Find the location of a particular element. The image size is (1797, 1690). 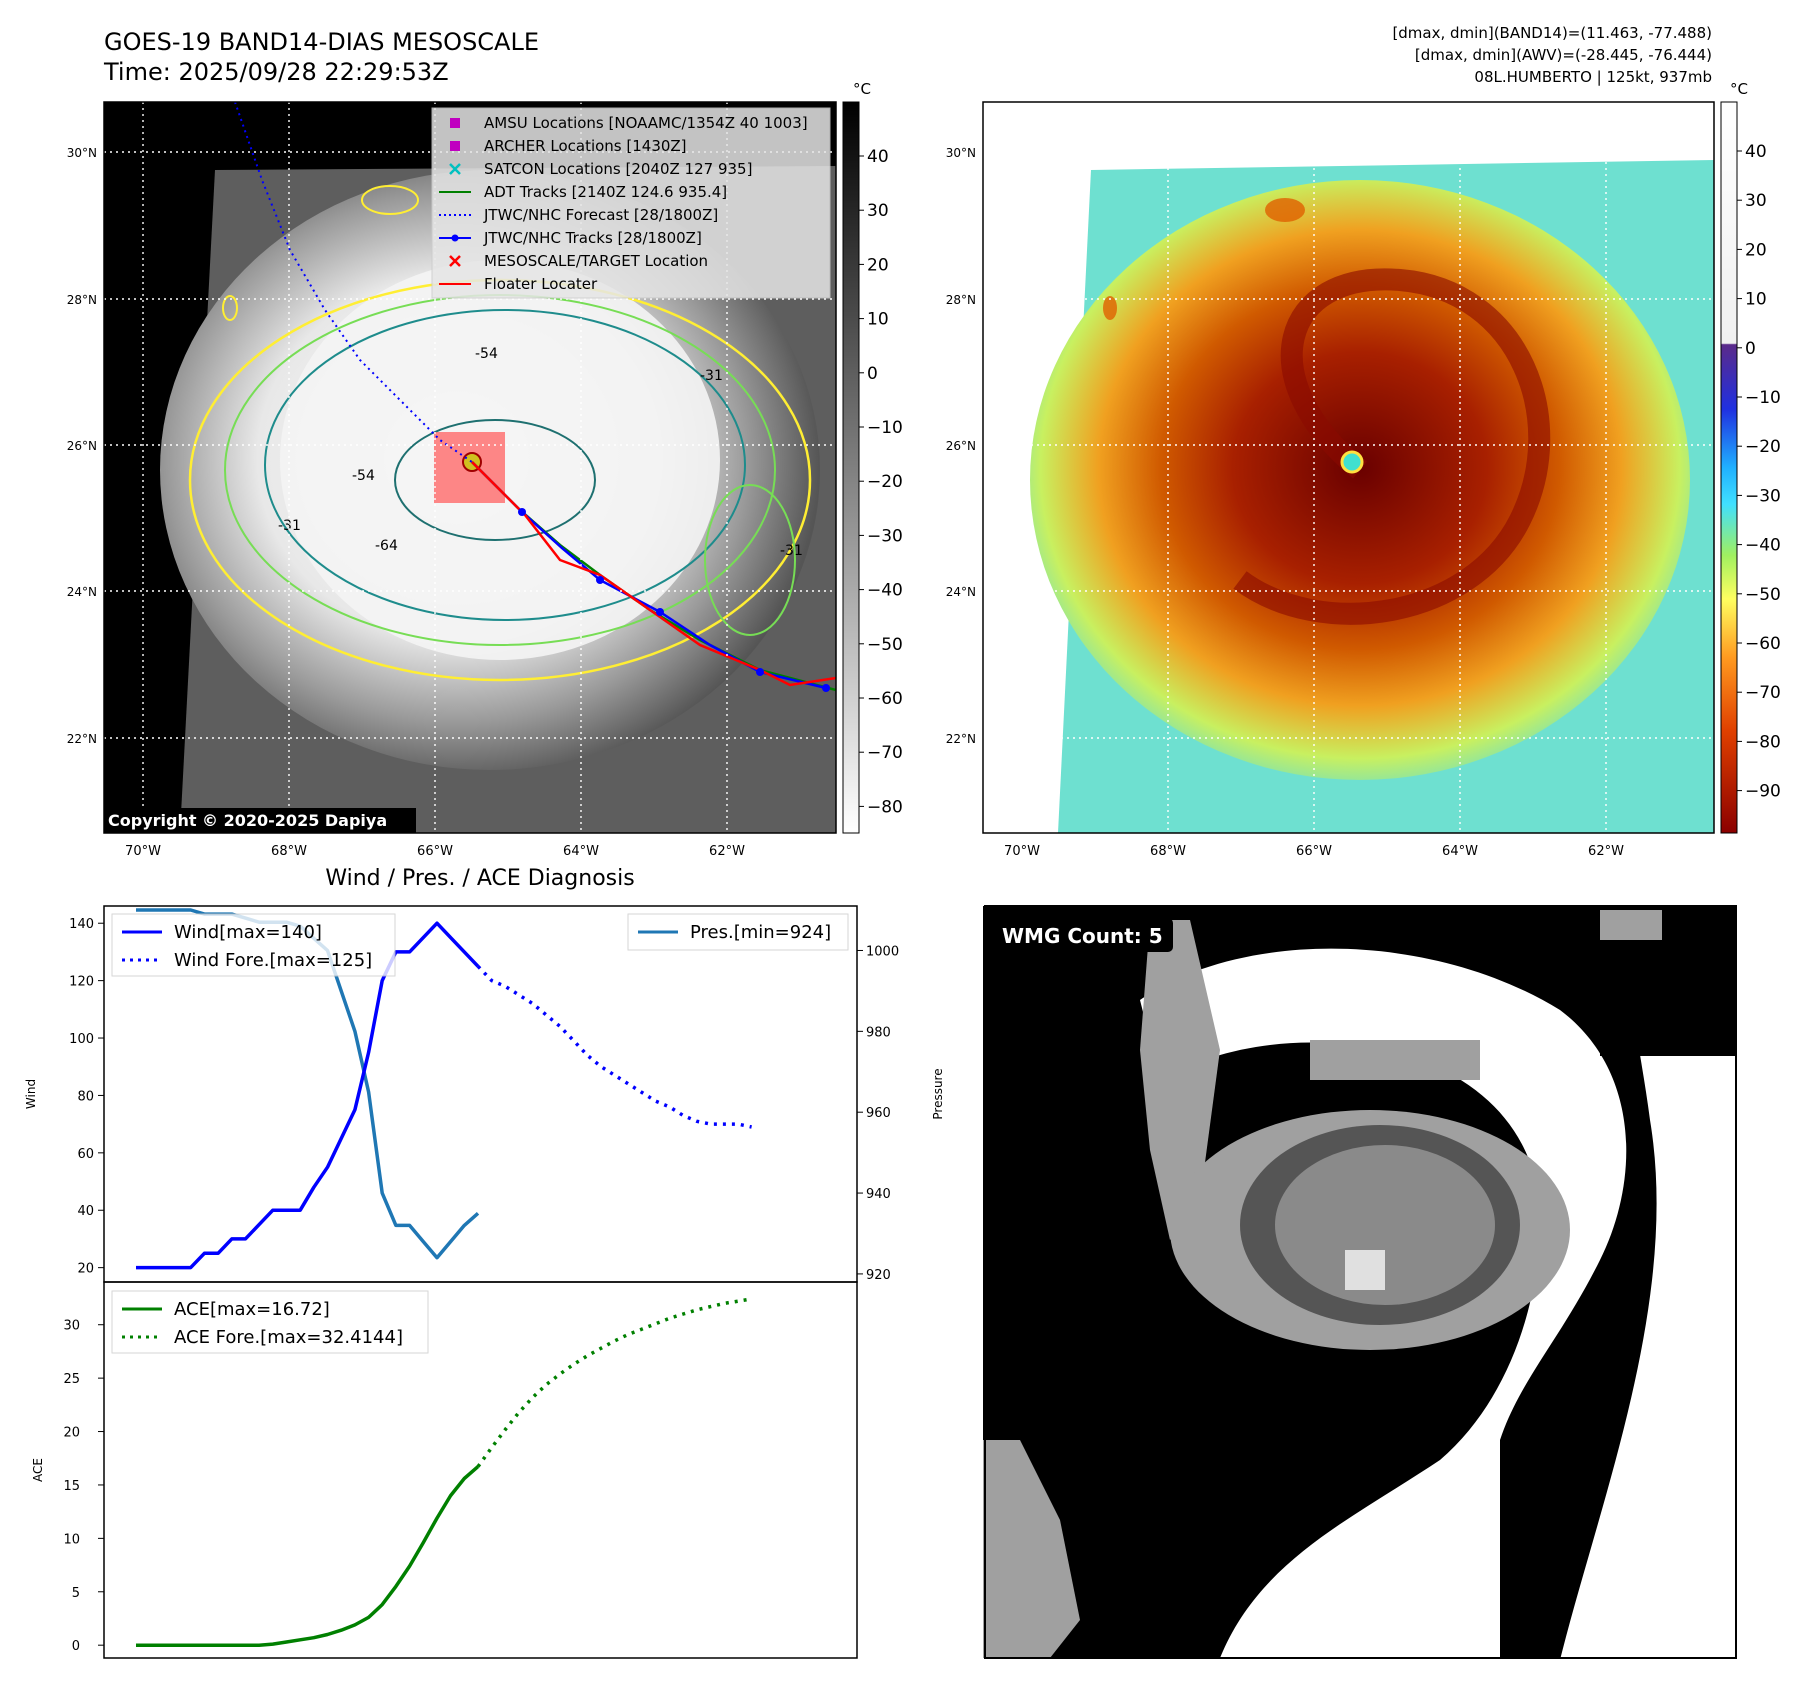

enhanced-storm-mass is located at coordinates (1360, 480).